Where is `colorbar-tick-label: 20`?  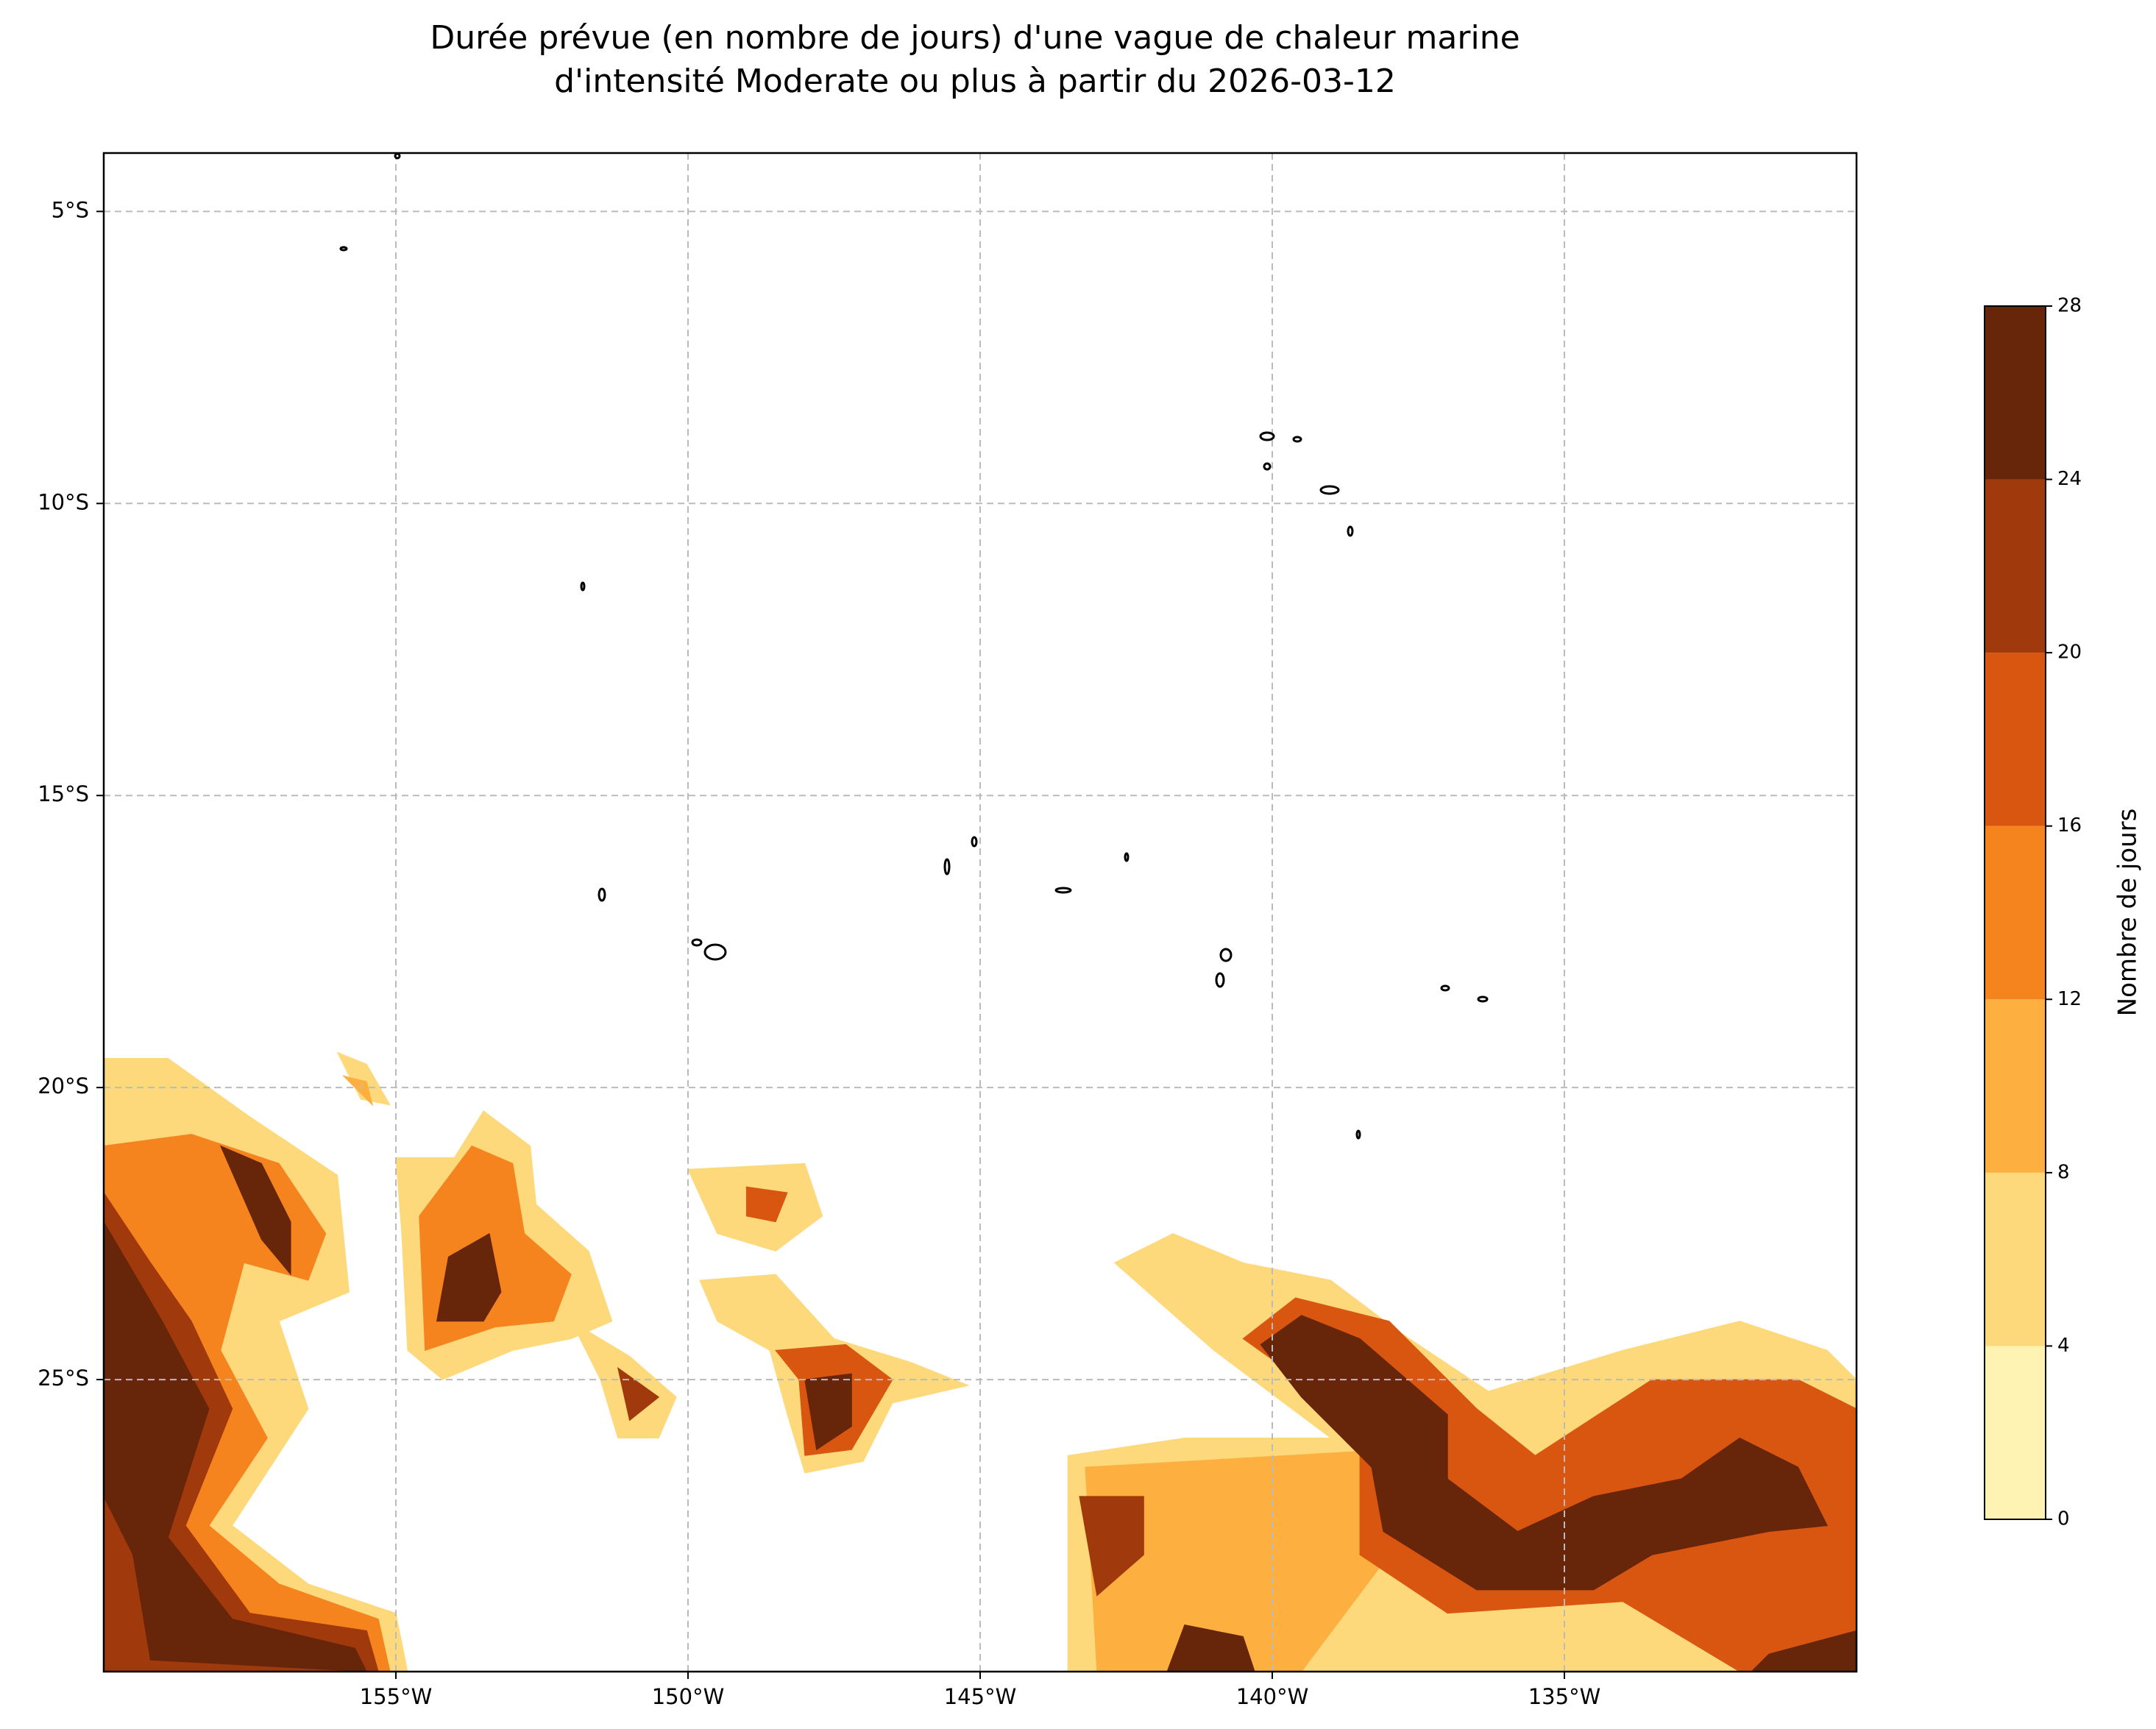
colorbar-tick-label: 20 is located at coordinates (2069, 653).